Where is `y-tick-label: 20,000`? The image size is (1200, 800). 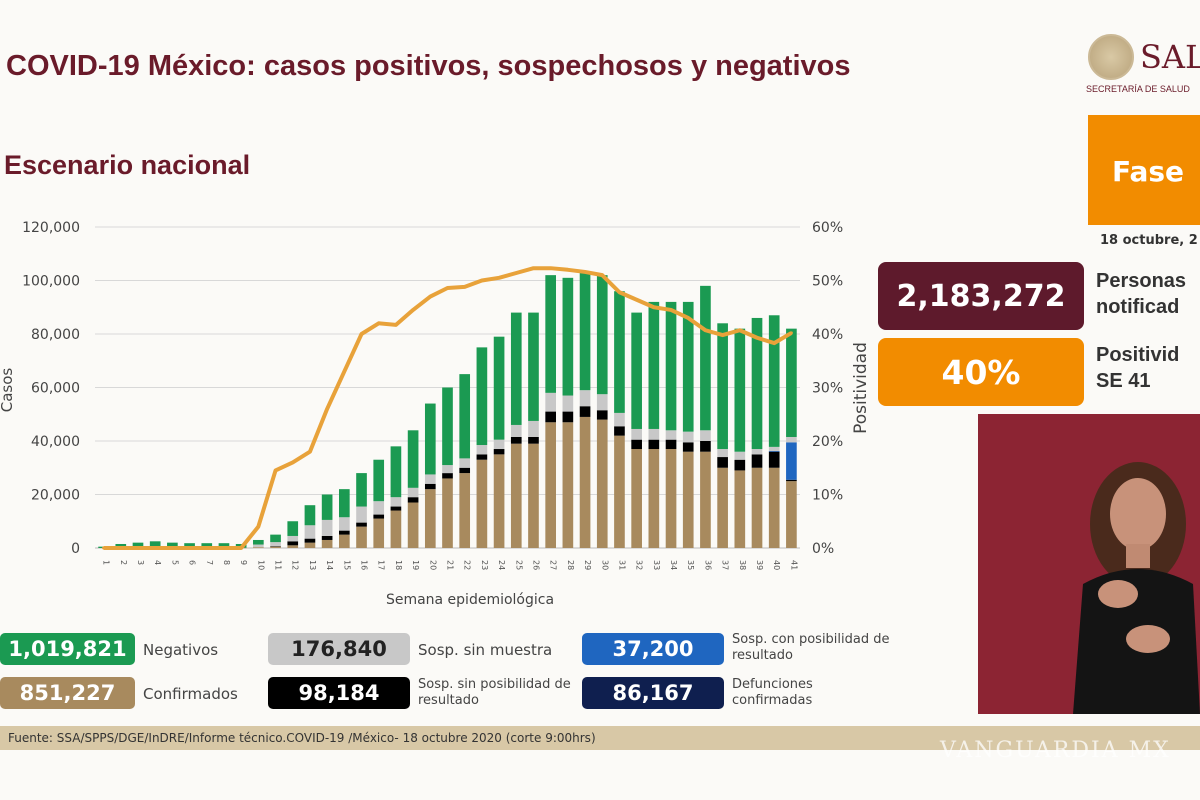 y-tick-label: 20,000 is located at coordinates (55, 496).